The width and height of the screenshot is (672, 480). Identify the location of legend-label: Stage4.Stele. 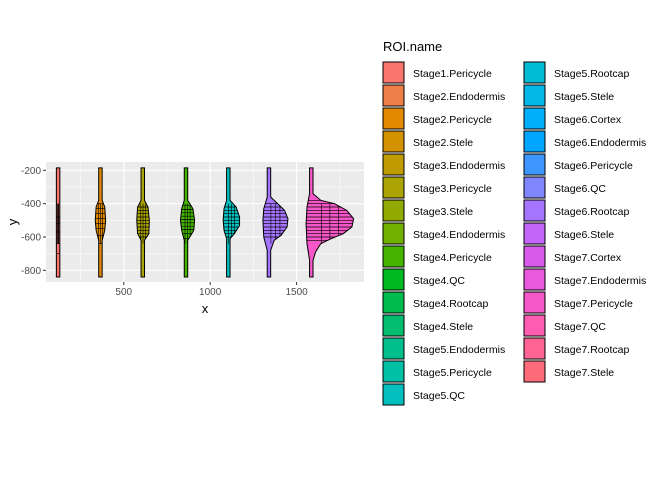
(443, 327).